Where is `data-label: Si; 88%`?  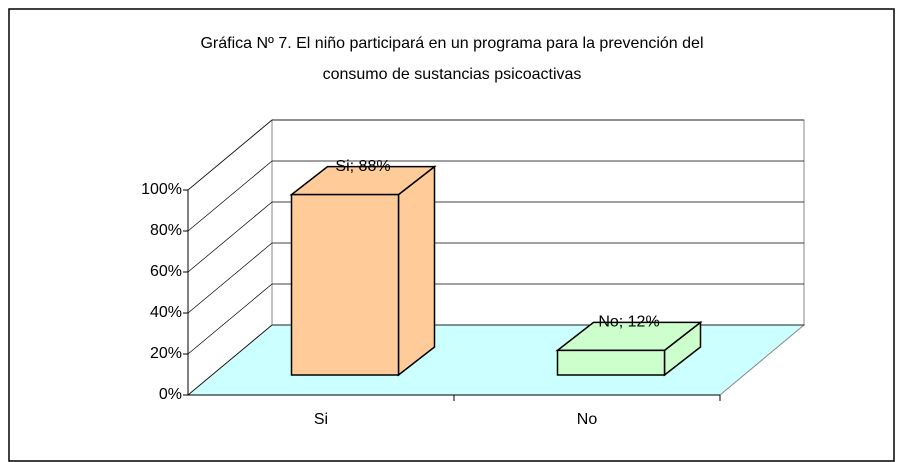
data-label: Si; 88% is located at coordinates (362, 166).